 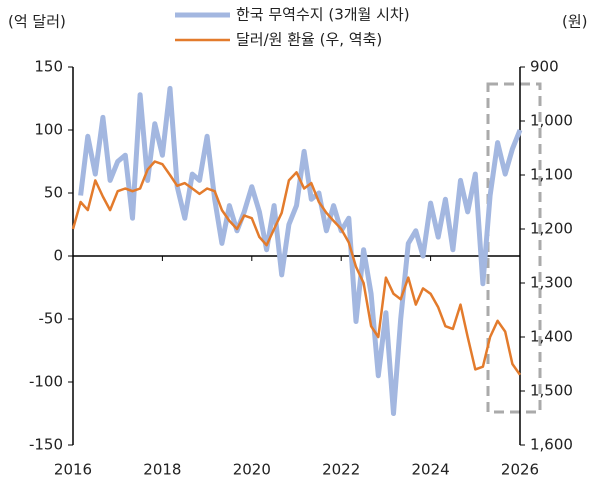 What do you see at coordinates (551, 337) in the screenshot?
I see `y2-tick-label: 1,400` at bounding box center [551, 337].